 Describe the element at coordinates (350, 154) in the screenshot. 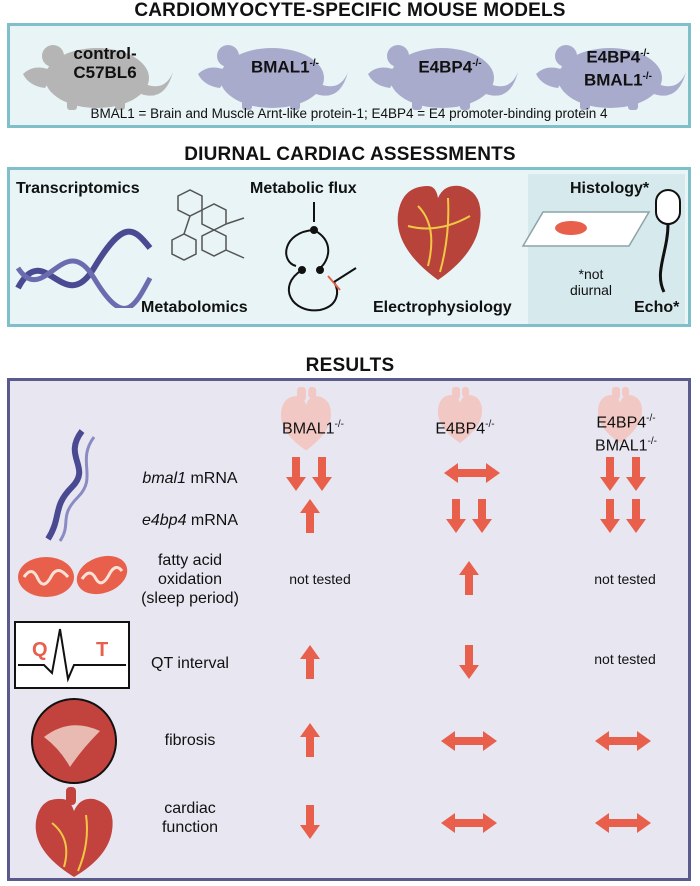

I see `assessments-title: DIURNAL CARDIAC ASSESSMENTS` at that location.